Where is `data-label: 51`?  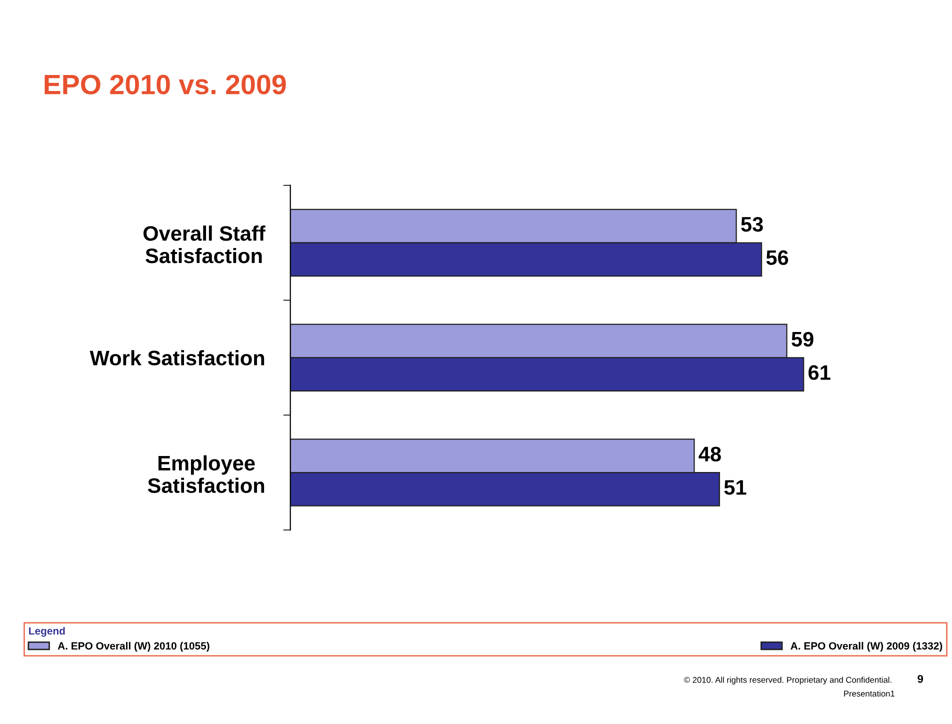 data-label: 51 is located at coordinates (735, 487).